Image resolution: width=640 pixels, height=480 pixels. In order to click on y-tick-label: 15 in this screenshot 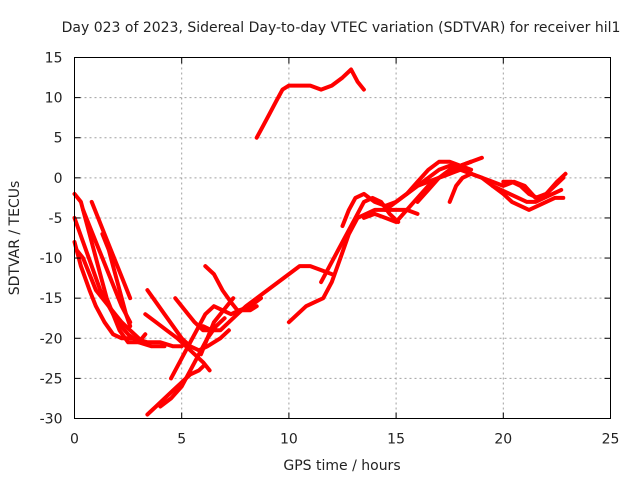, I will do `click(54, 59)`.